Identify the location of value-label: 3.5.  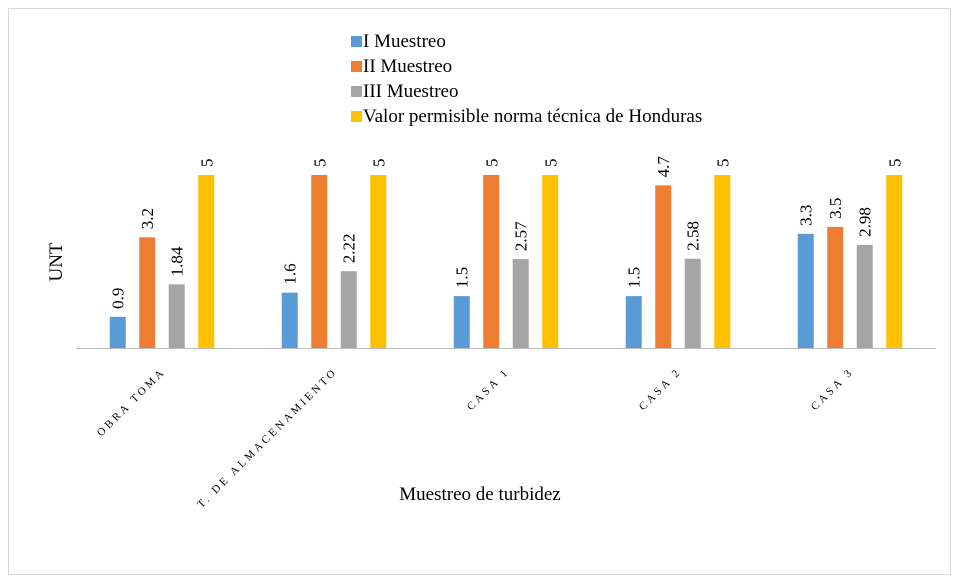
(835, 208).